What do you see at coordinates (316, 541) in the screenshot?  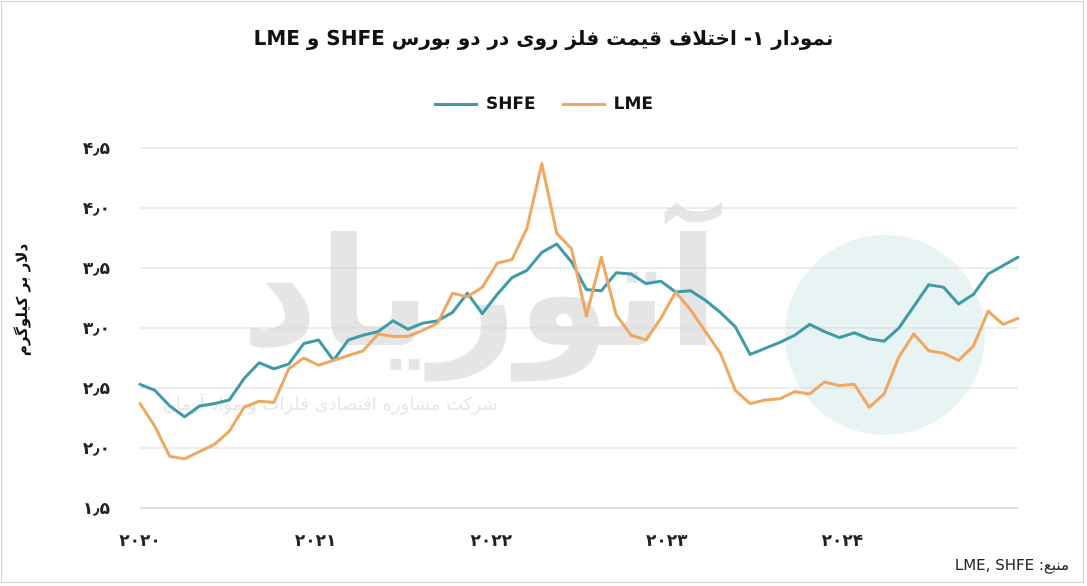 I see `x-tick-label: ۲۰۲۱` at bounding box center [316, 541].